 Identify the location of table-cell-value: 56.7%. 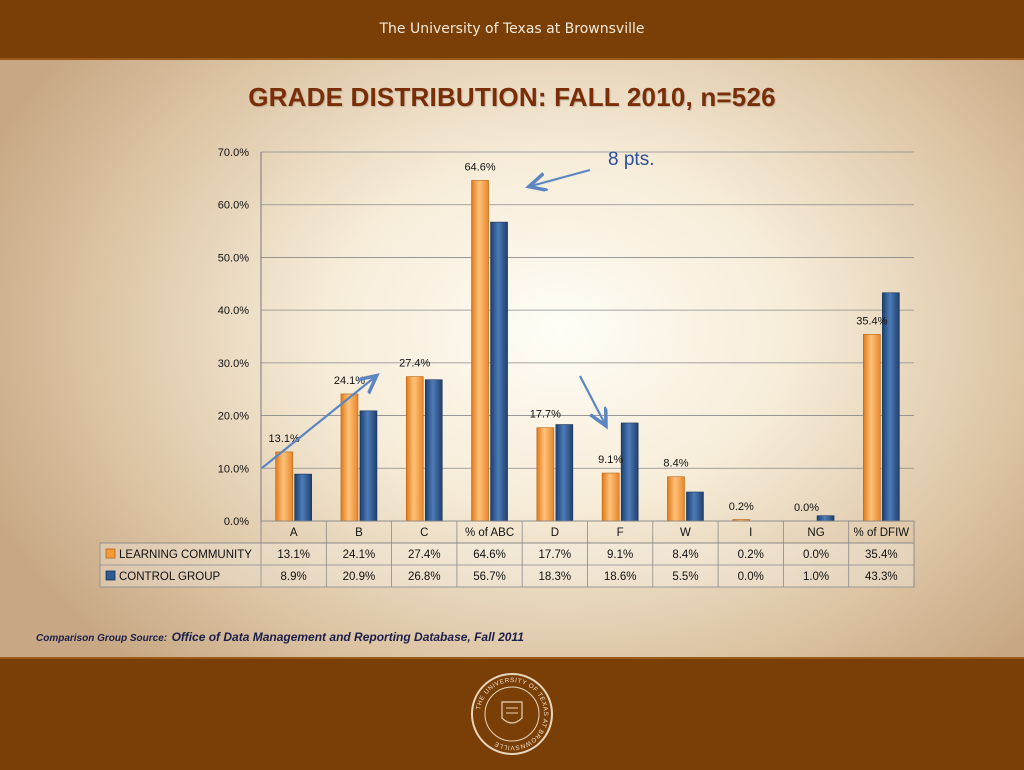
(489, 577).